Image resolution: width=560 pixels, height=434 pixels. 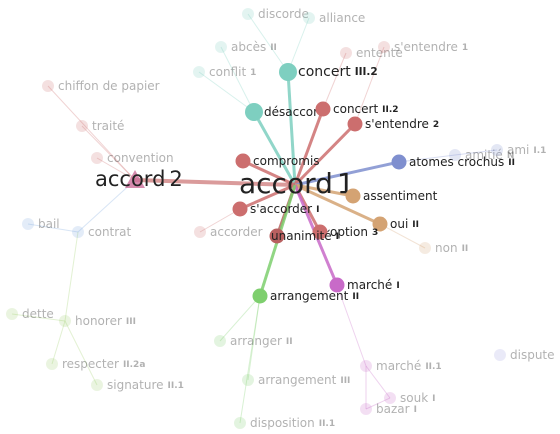 I want to click on node: désaccord, so click(x=285, y=112).